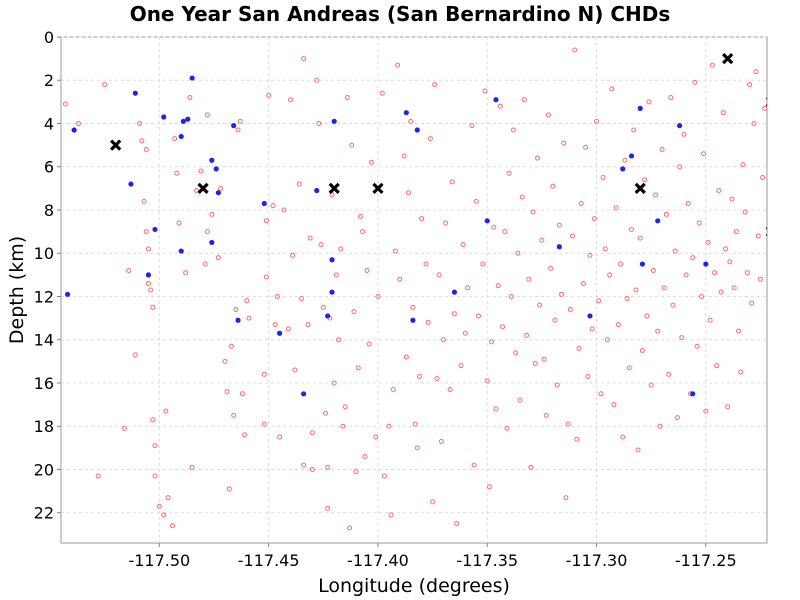 The image size is (800, 600). What do you see at coordinates (414, 586) in the screenshot?
I see `x-axis-label: Longitude (degrees)` at bounding box center [414, 586].